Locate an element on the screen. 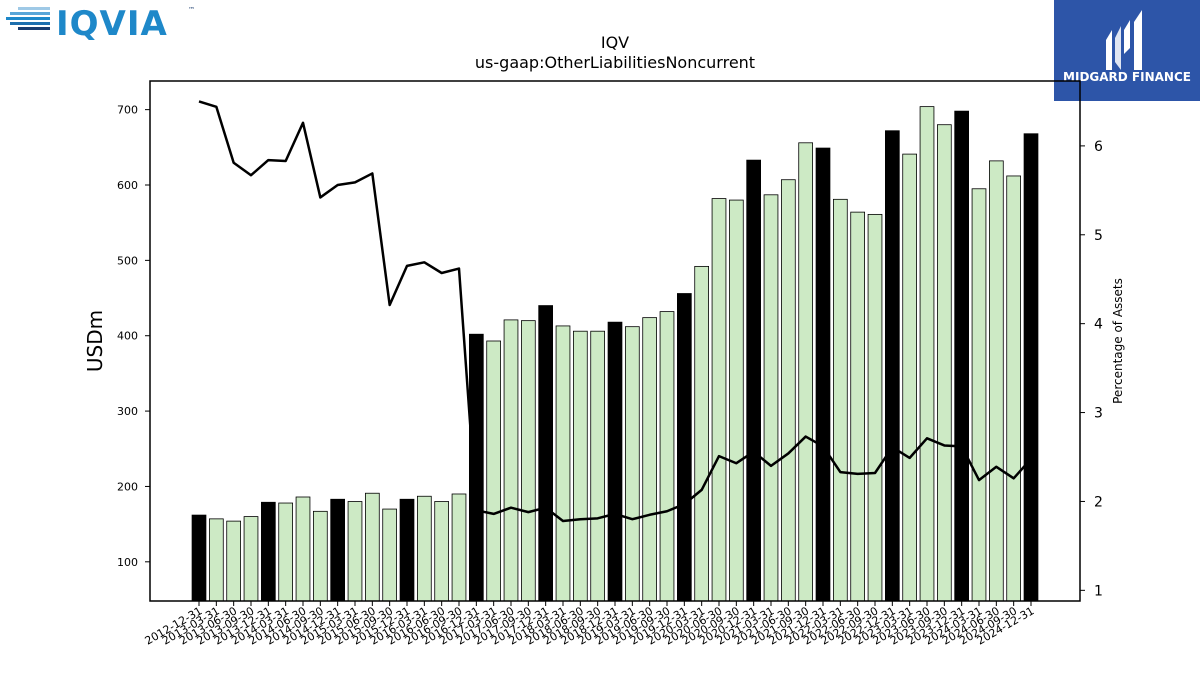  iqvia-wordmark: IQVIA is located at coordinates (112, 23).